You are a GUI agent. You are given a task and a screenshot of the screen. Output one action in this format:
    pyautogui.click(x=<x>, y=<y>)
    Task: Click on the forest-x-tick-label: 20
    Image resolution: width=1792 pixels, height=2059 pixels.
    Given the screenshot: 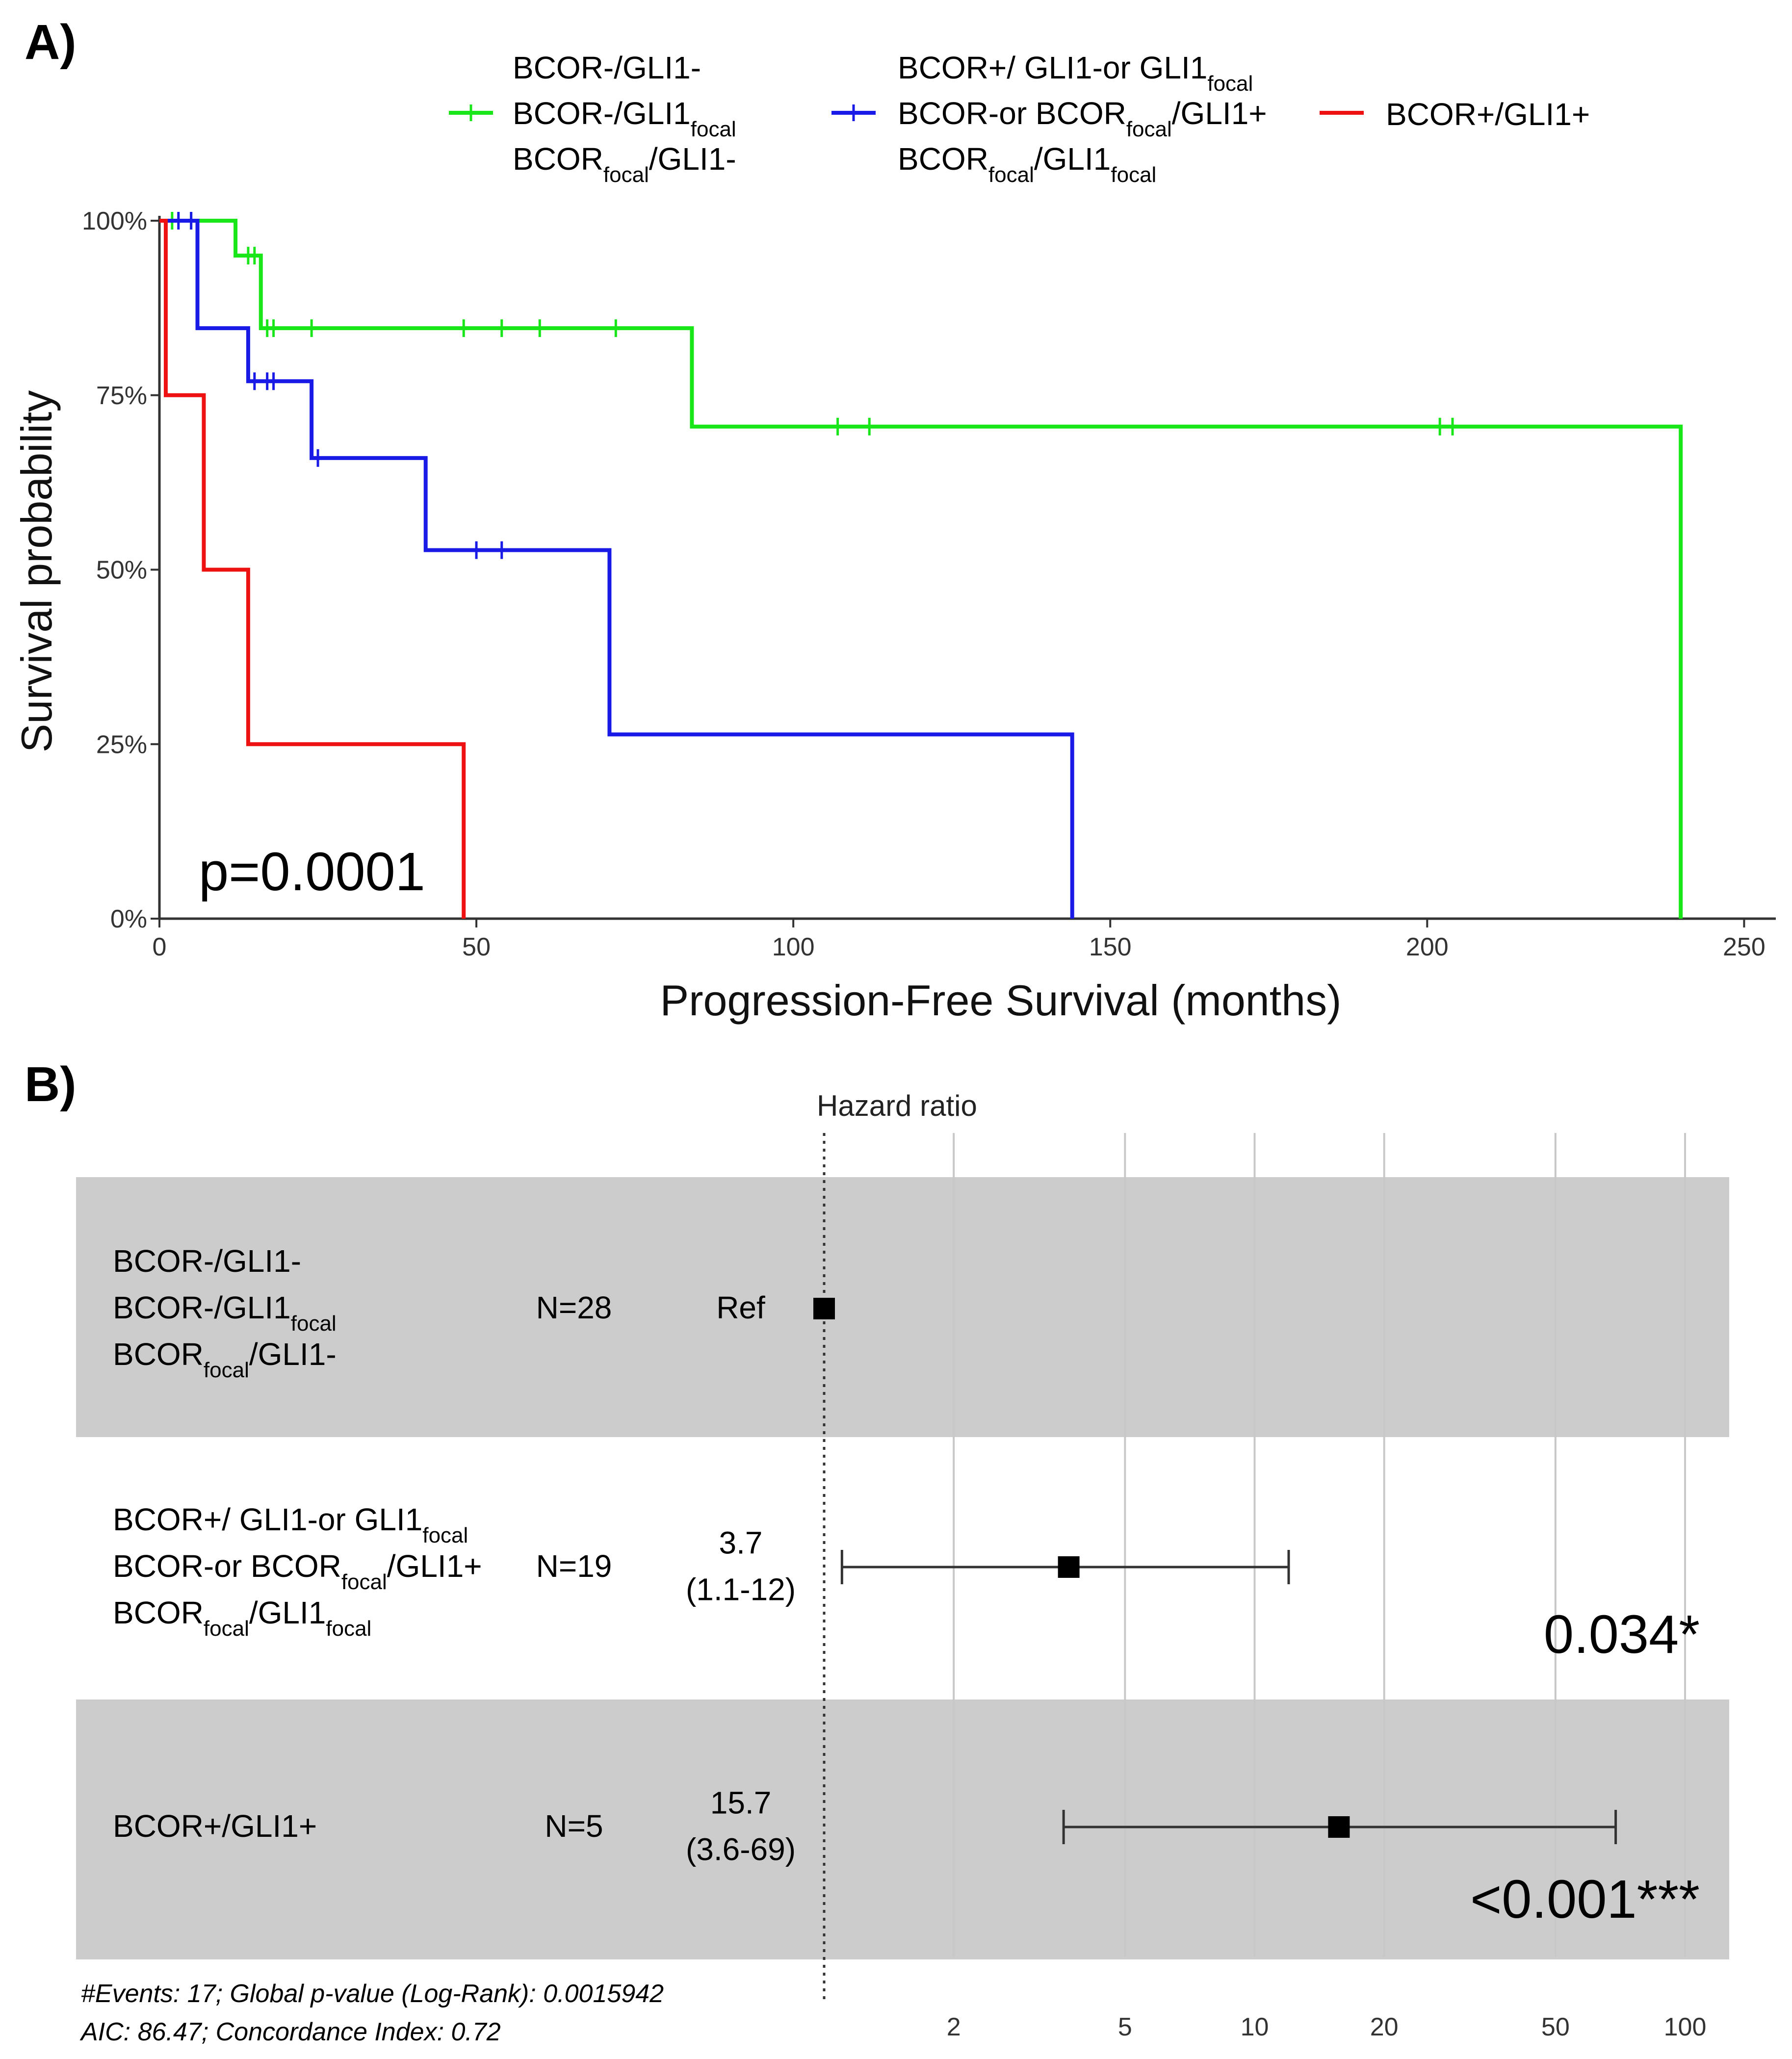 What is the action you would take?
    pyautogui.click(x=1384, y=2027)
    